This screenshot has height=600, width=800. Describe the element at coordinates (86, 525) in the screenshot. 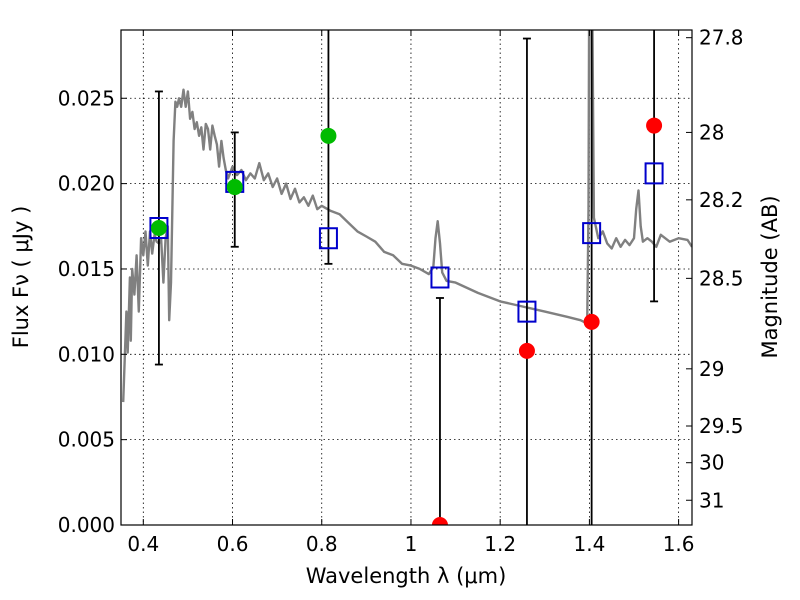

I see `y-tick-label: 0.000` at that location.